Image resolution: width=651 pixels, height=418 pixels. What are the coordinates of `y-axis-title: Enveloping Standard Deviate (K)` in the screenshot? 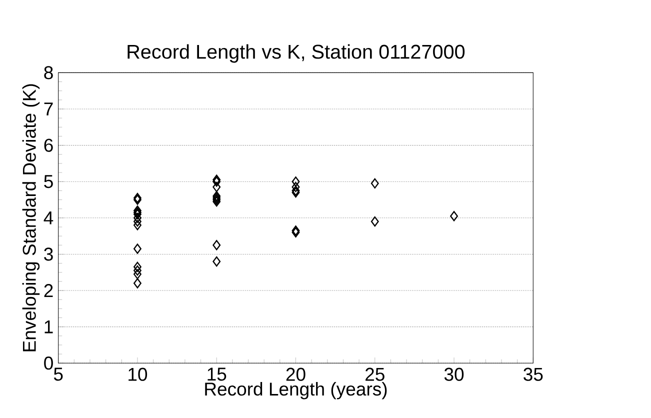 It's located at (31, 218).